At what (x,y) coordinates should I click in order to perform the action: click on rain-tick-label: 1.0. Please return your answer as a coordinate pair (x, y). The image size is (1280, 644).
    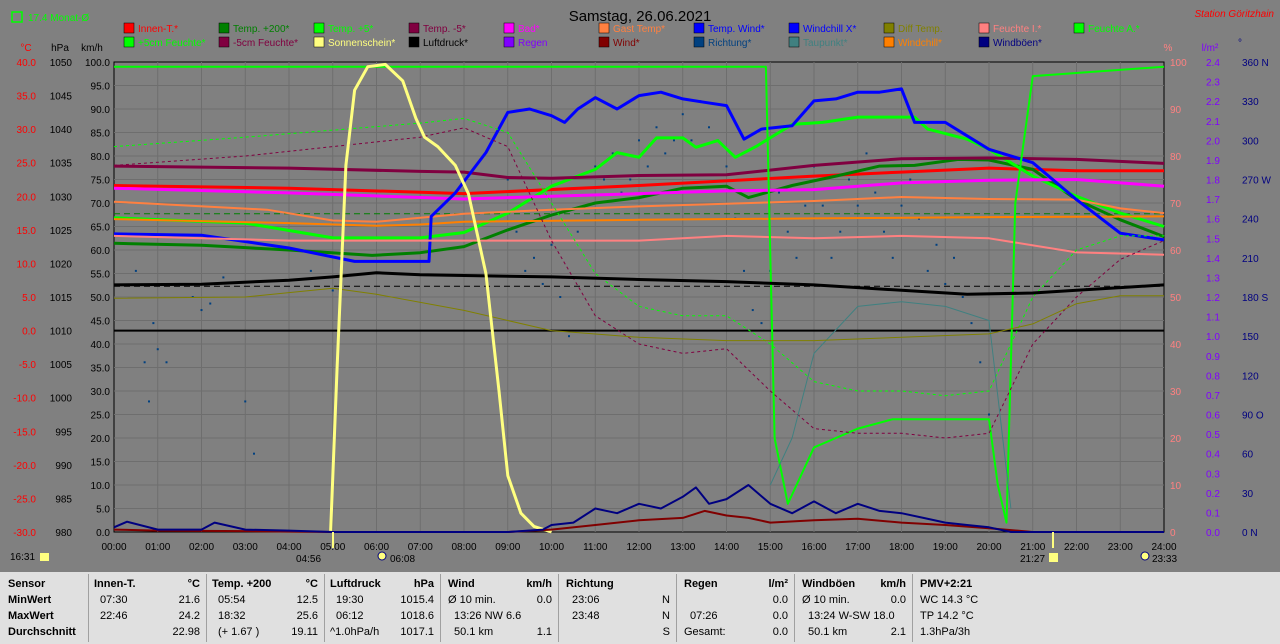
    Looking at the image, I should click on (1213, 337).